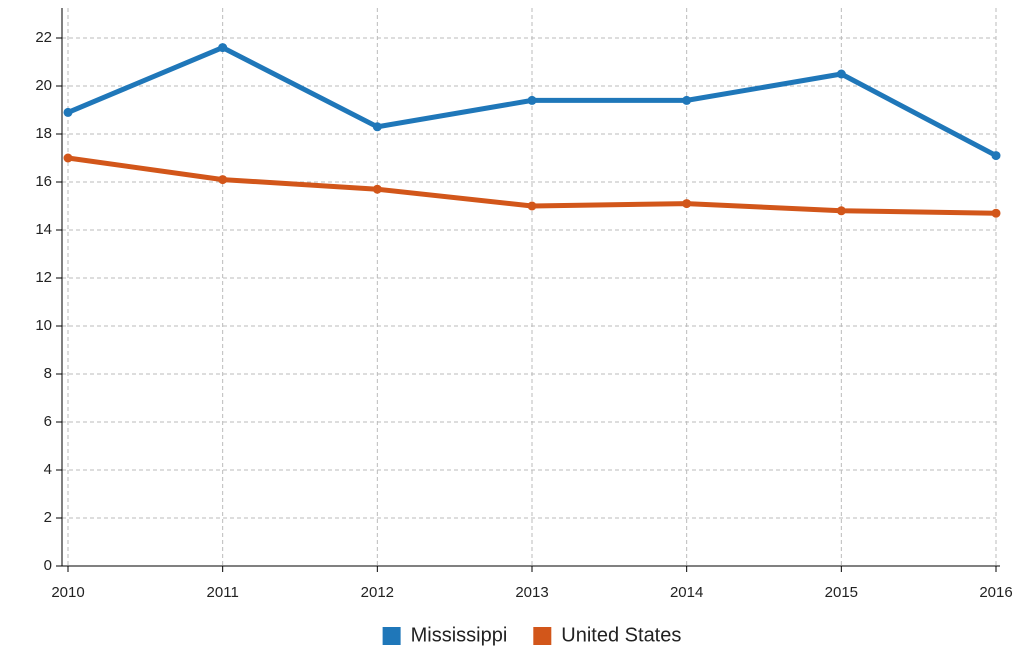  Describe the element at coordinates (48, 421) in the screenshot. I see `y-tick-label: 6` at that location.